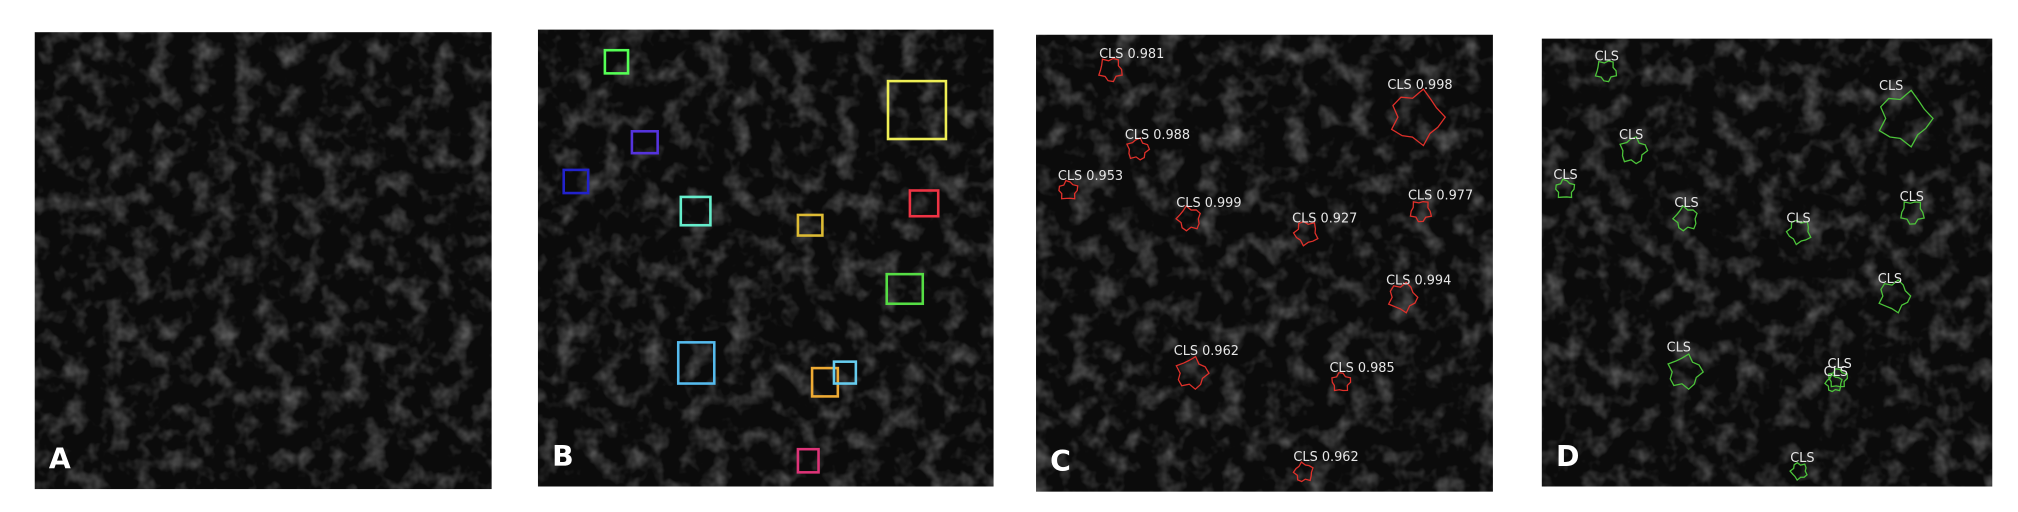  What do you see at coordinates (1419, 85) in the screenshot?
I see `detection-label: CLS 0.998` at bounding box center [1419, 85].